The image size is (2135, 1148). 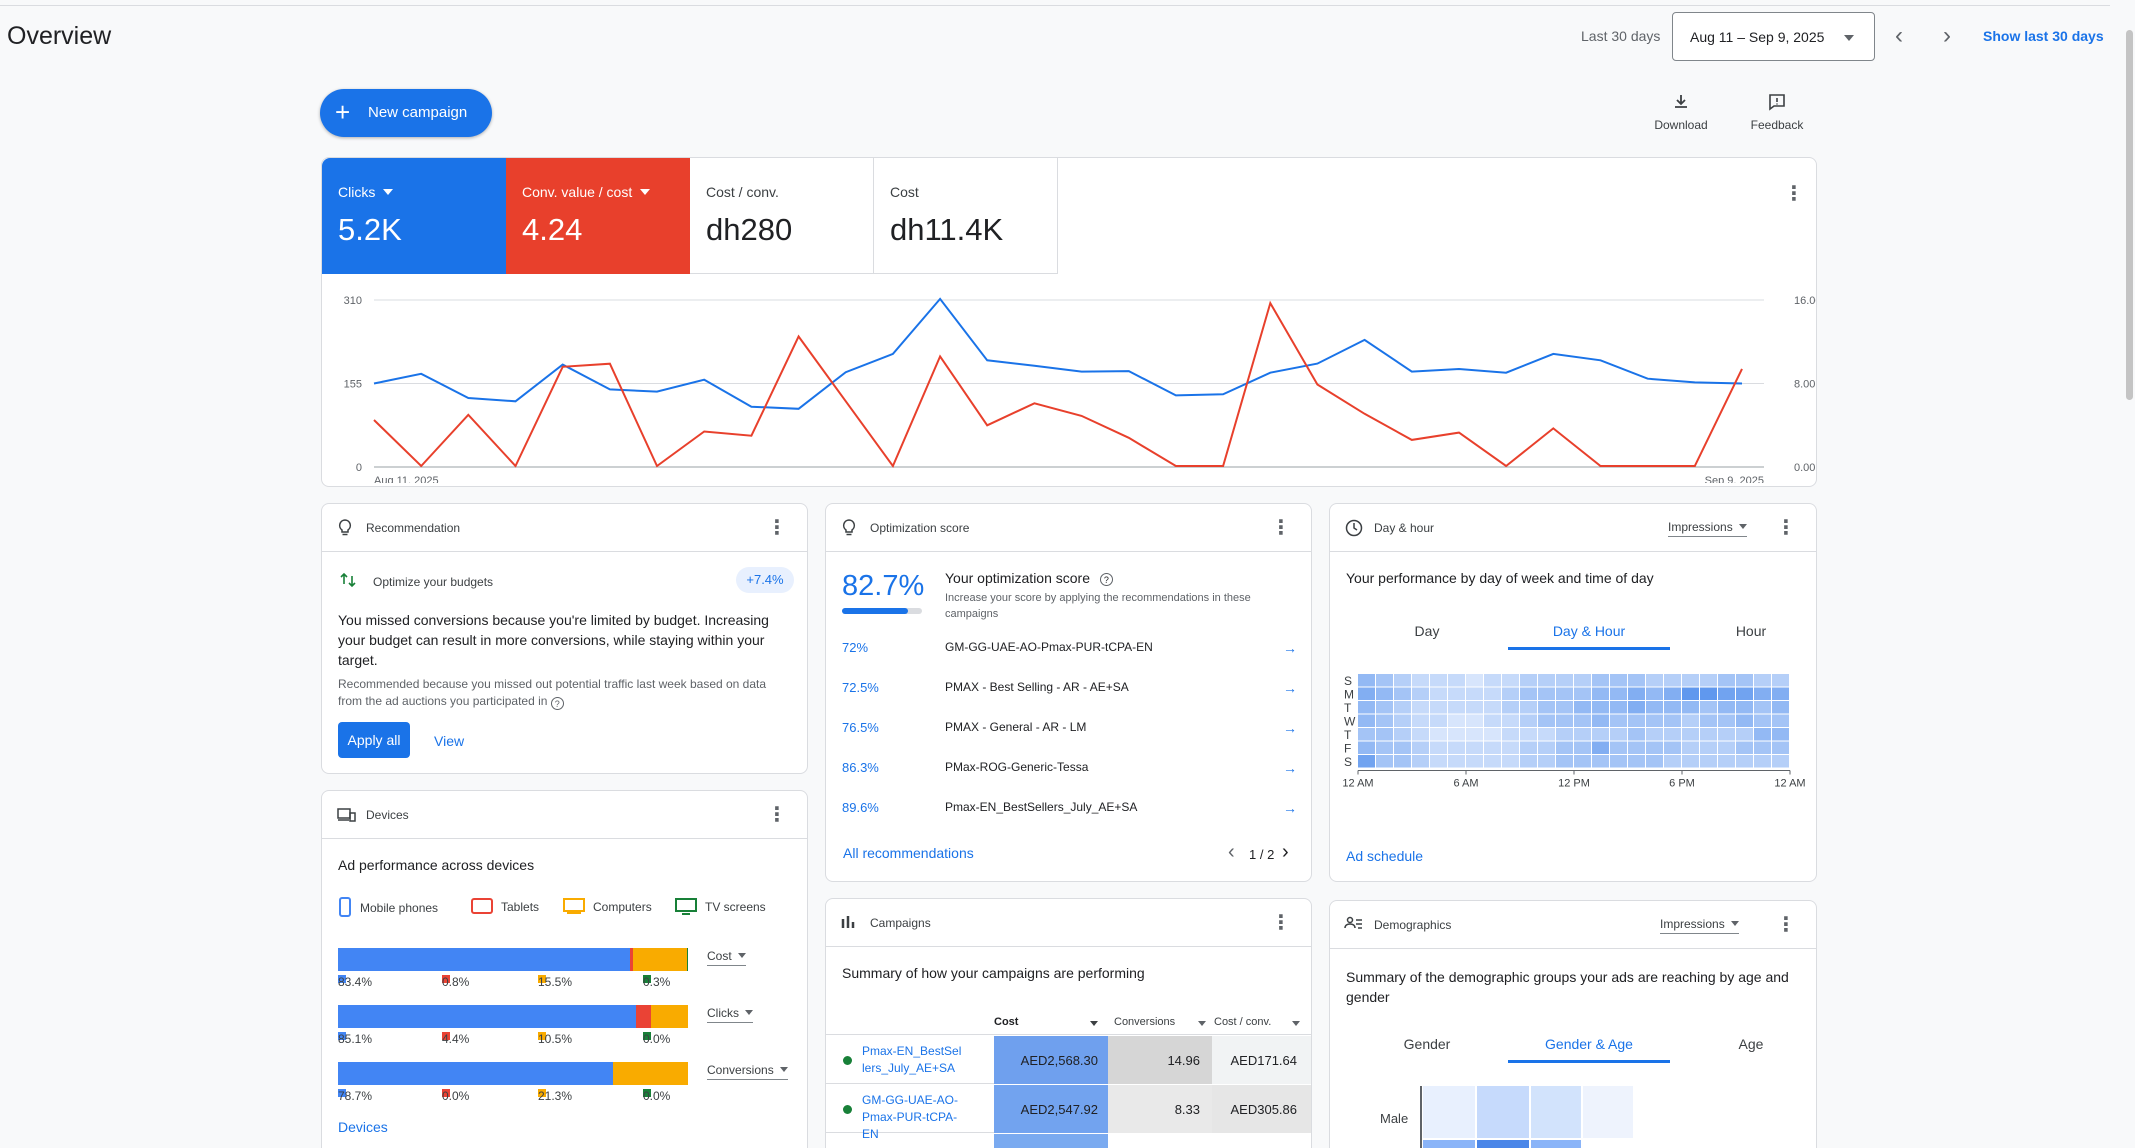 What do you see at coordinates (374, 740) in the screenshot?
I see `apply-all-button: Apply all` at bounding box center [374, 740].